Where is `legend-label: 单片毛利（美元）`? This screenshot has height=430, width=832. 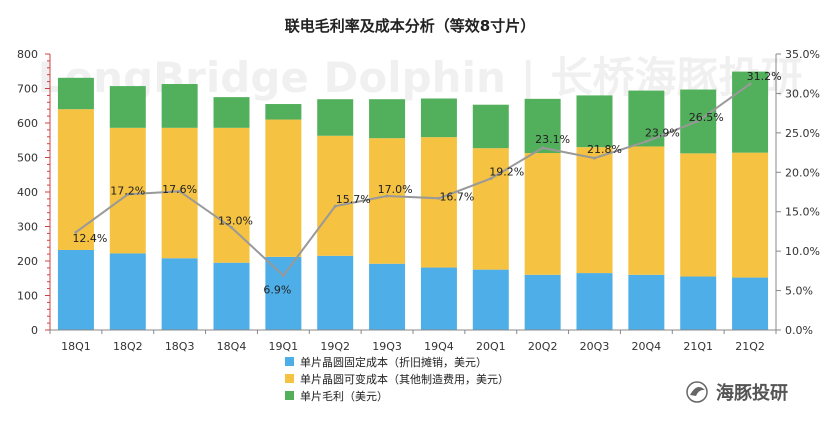
legend-label: 单片毛利（美元） is located at coordinates (344, 396).